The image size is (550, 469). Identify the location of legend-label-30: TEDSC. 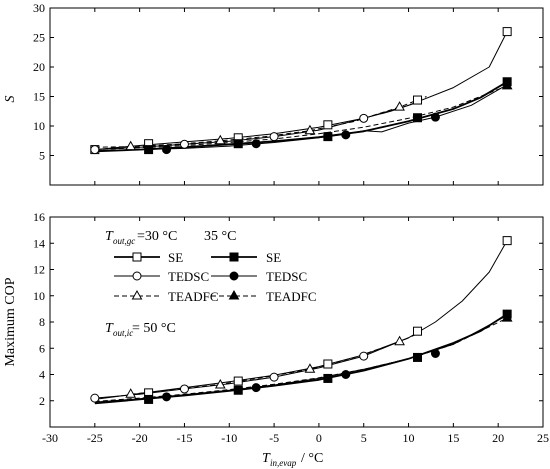
(188, 276).